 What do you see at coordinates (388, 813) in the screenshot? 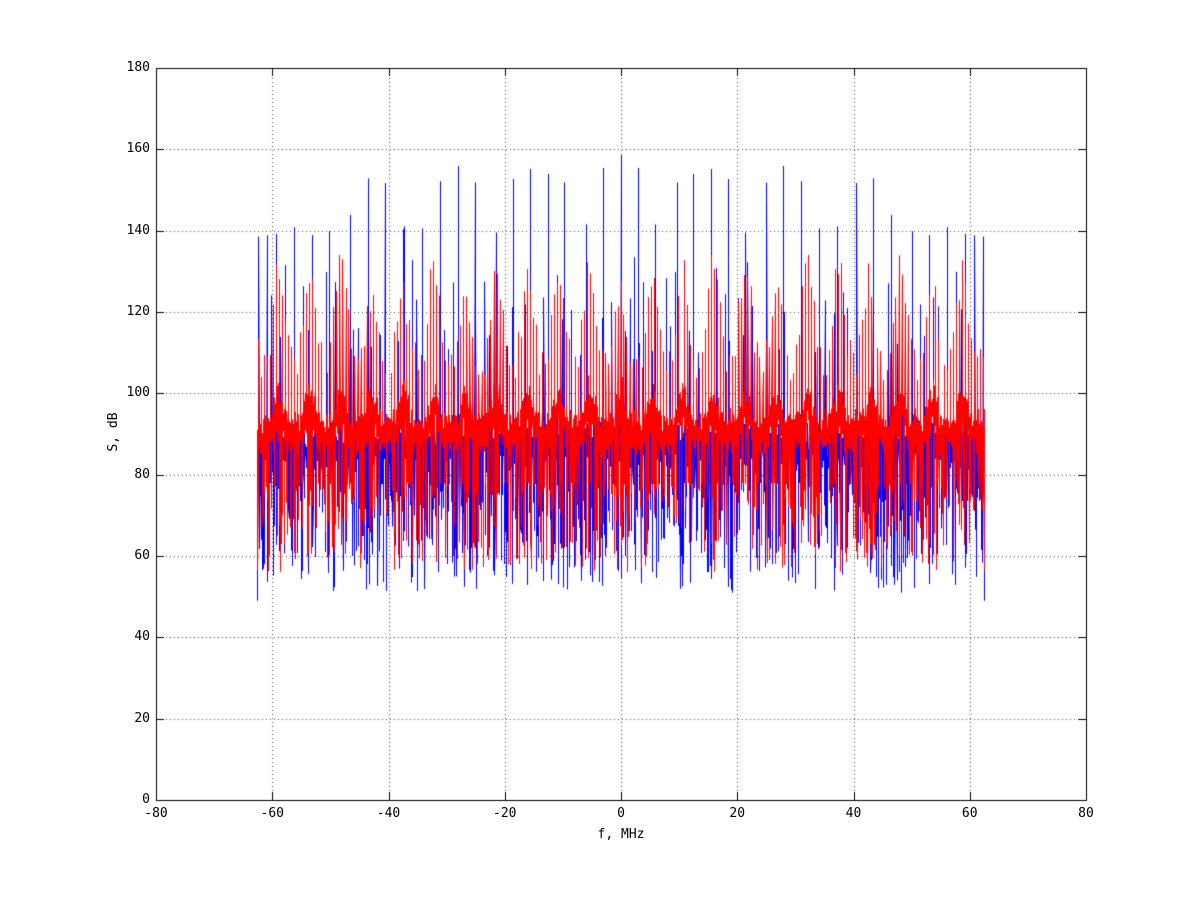
I see `x-tick-label: -40` at bounding box center [388, 813].